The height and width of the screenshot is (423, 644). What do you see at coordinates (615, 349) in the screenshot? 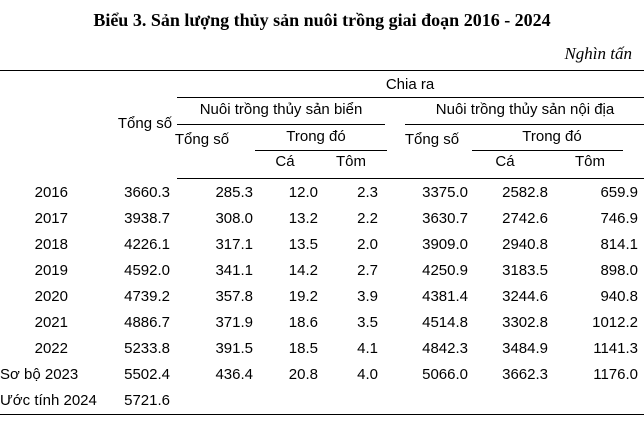
I see `value-cell: 1141.3` at bounding box center [615, 349].